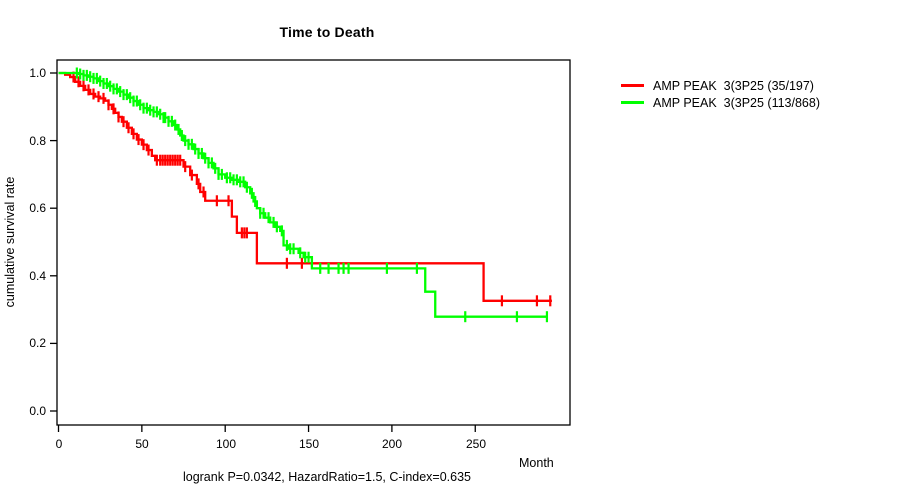  I want to click on x-tick-label: 150, so click(309, 444).